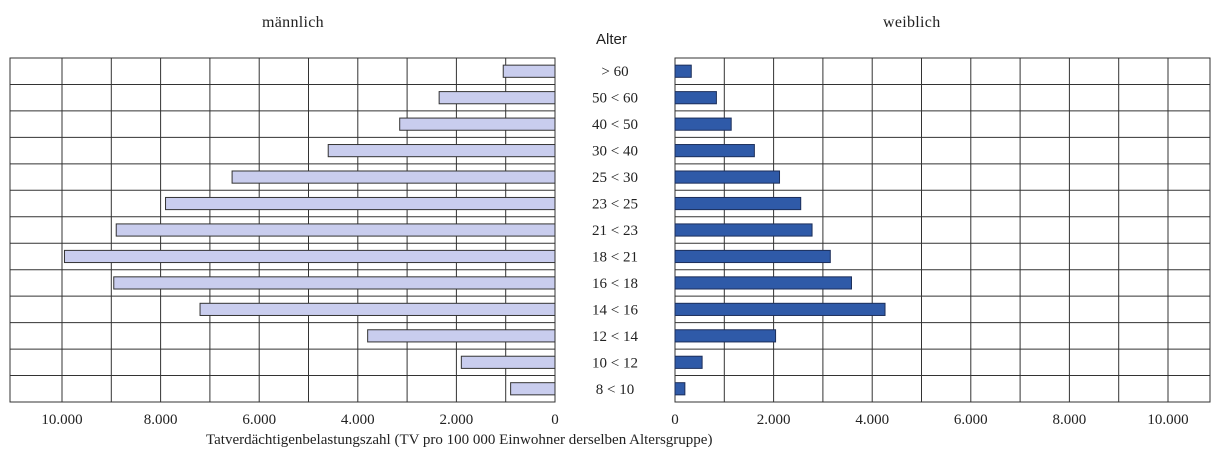 The image size is (1218, 452). What do you see at coordinates (675, 420) in the screenshot?
I see `right-tick-label: 0` at bounding box center [675, 420].